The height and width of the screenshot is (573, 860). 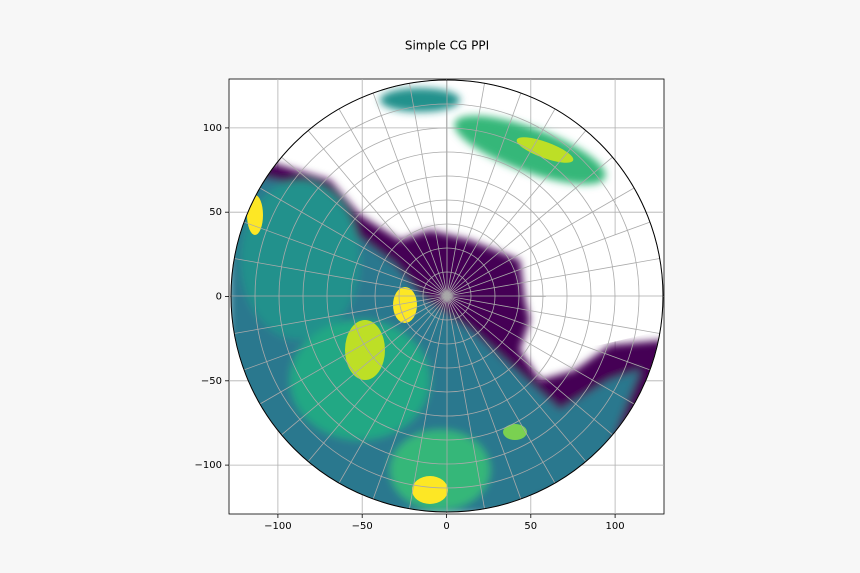 I want to click on x-tick-label: −100, so click(x=277, y=526).